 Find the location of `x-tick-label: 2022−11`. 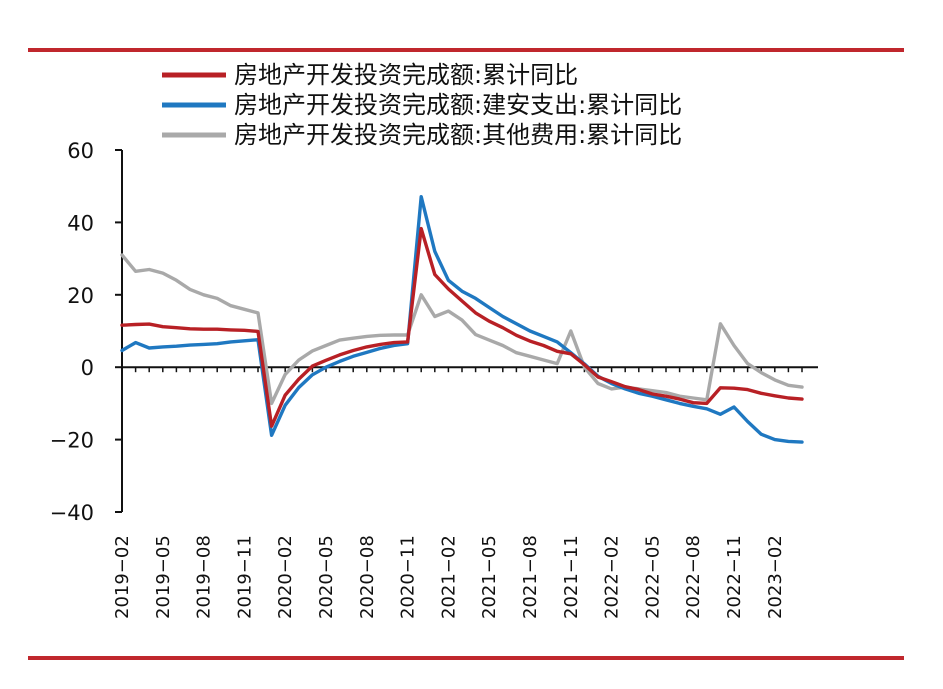

x-tick-label: 2022−11 is located at coordinates (734, 577).